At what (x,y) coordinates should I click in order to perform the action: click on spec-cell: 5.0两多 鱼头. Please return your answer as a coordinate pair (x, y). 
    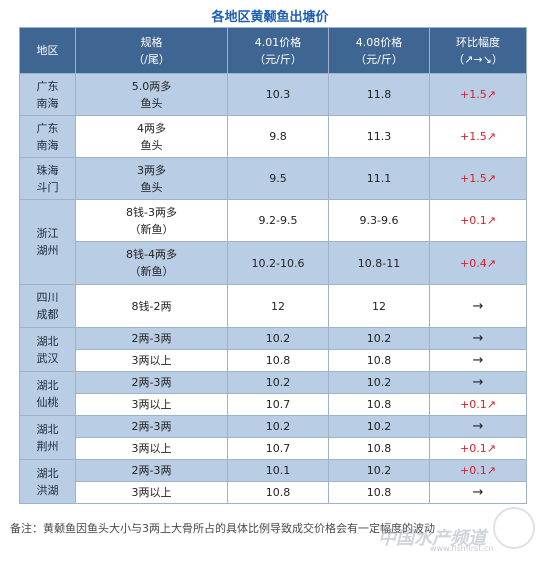
    Looking at the image, I should click on (151, 94).